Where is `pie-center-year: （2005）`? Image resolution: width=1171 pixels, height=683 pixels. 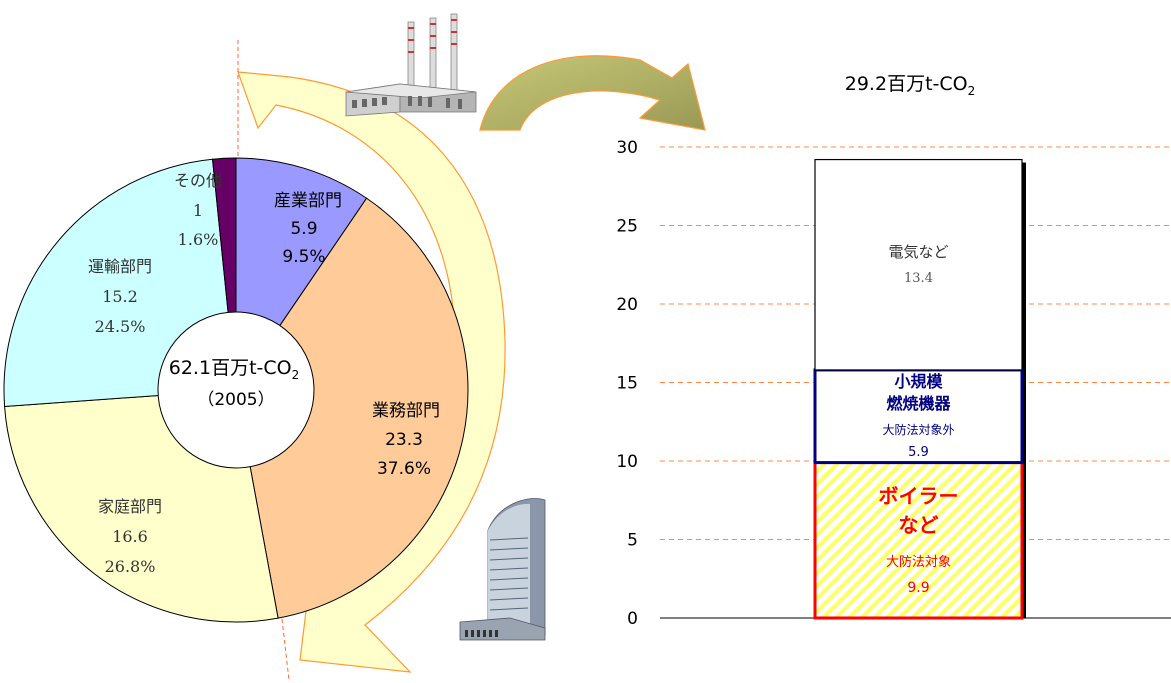 pie-center-year: （2005） is located at coordinates (235, 400).